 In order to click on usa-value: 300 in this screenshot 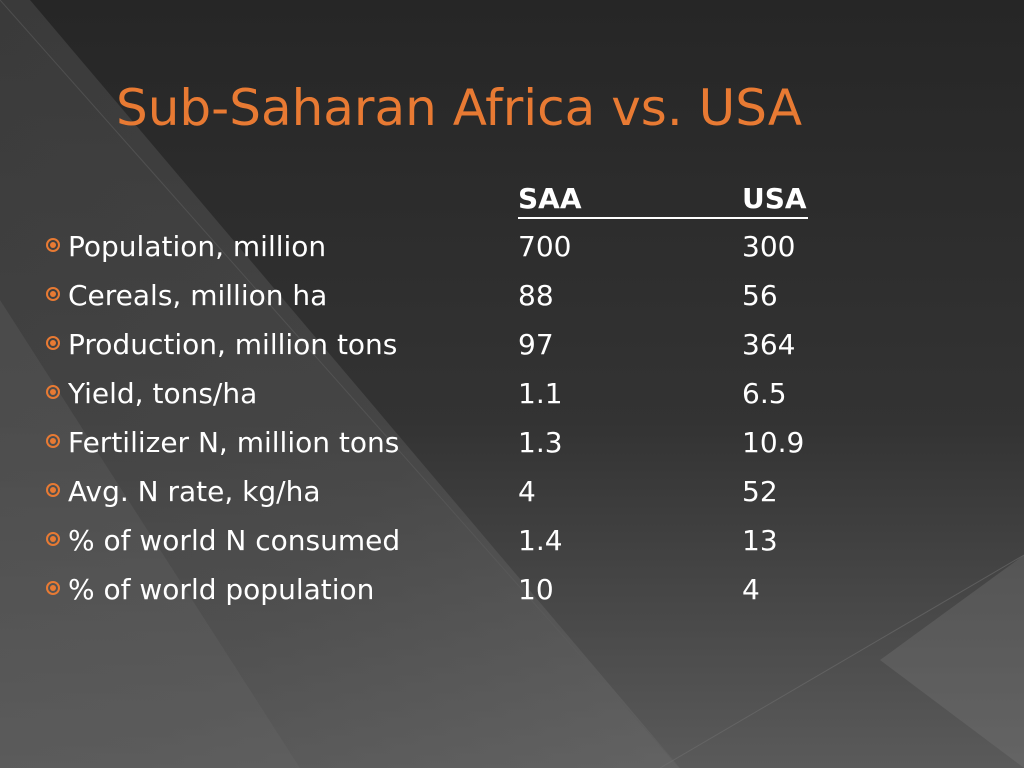, I will do `click(769, 246)`.